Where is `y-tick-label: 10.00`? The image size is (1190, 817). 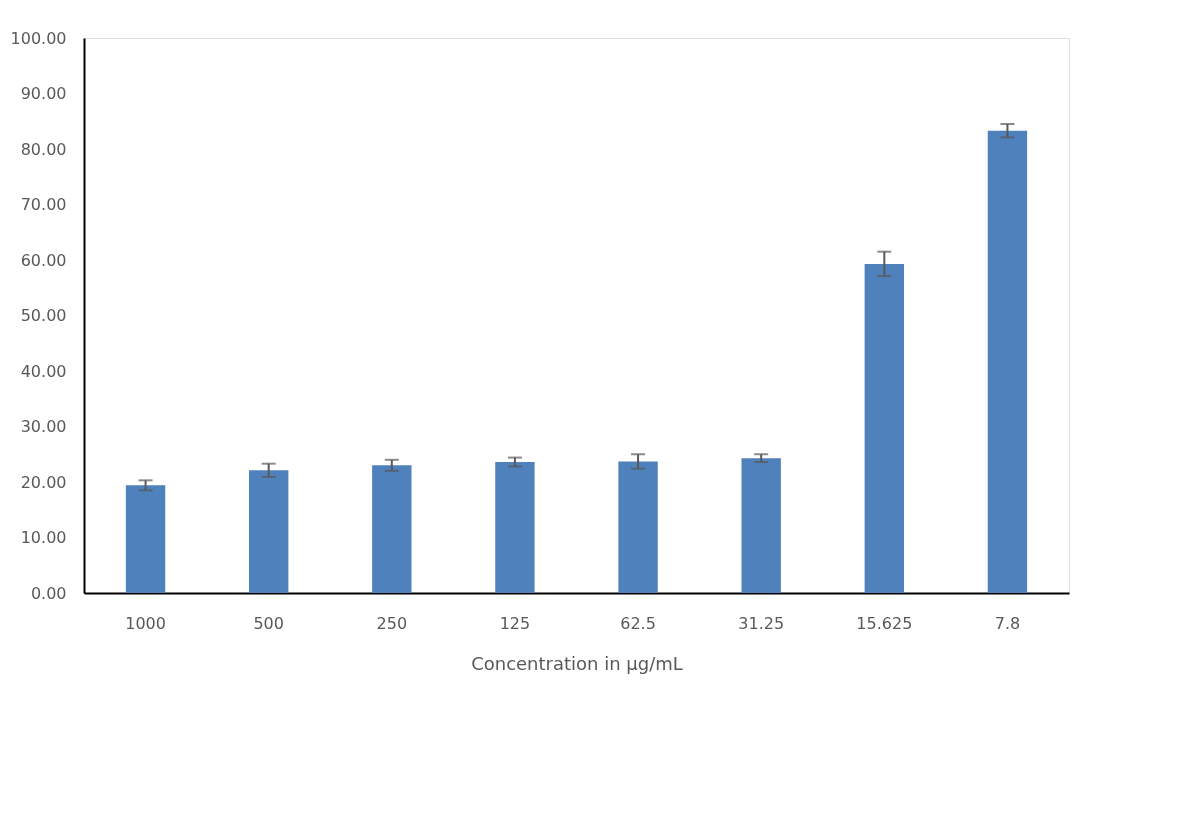
y-tick-label: 10.00 is located at coordinates (43, 537).